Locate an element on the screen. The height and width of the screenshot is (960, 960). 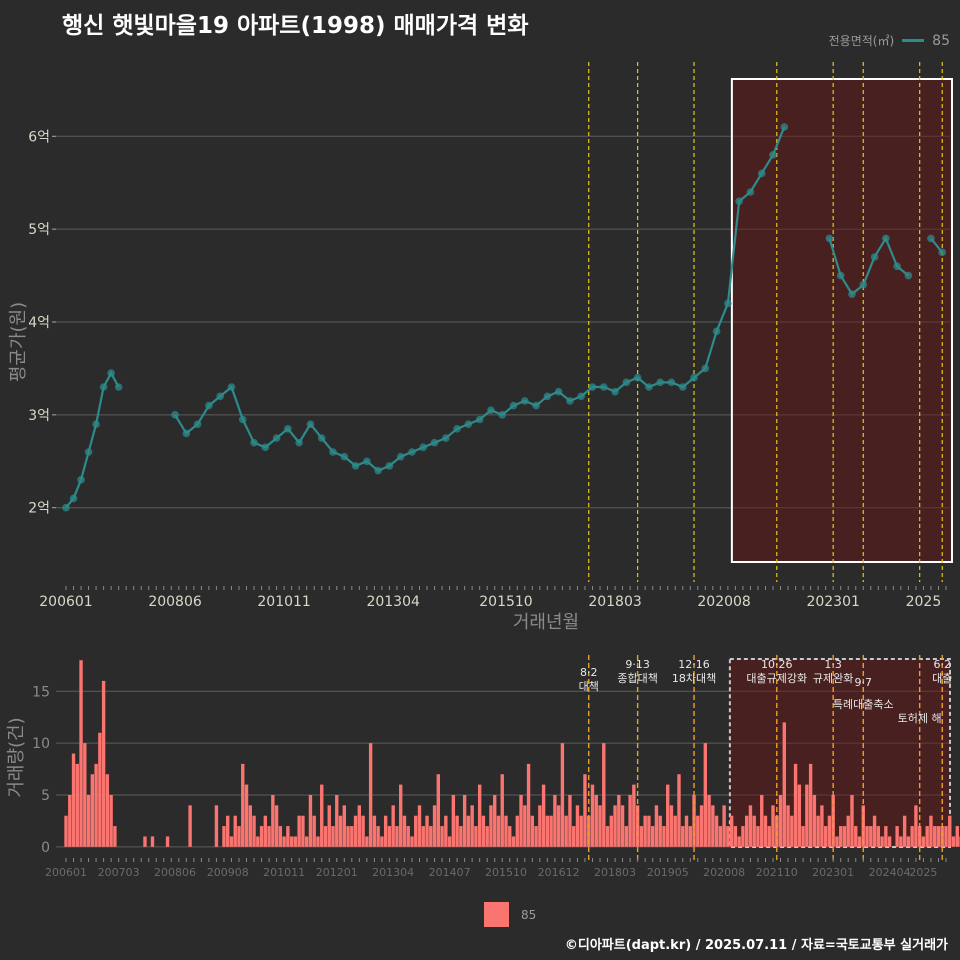
volume-x-tick-label: 201011 is located at coordinates (284, 872).